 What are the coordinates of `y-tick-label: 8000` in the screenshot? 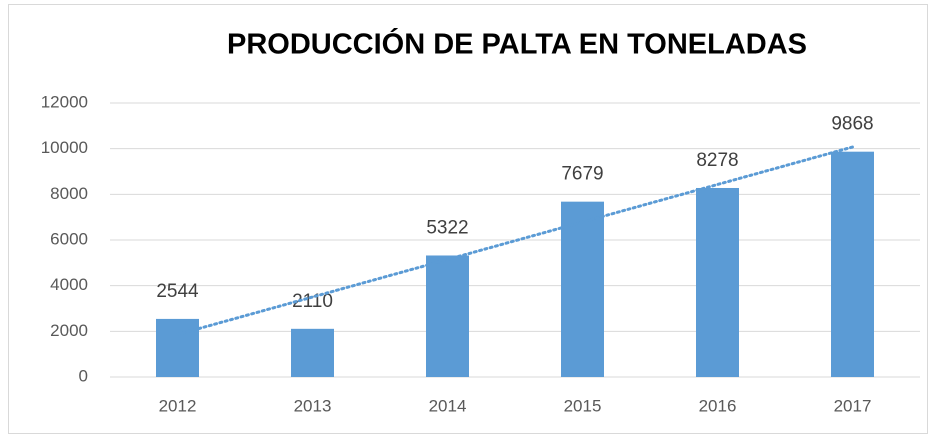 It's located at (69, 193).